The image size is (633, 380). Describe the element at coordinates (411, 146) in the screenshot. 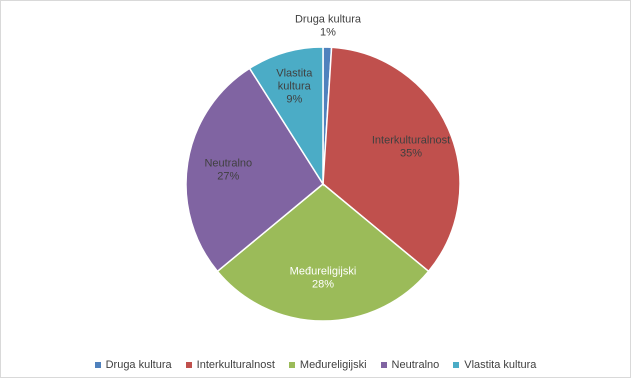

I see `data-label-interkulturalnost: Interkulturalnost 35%` at that location.